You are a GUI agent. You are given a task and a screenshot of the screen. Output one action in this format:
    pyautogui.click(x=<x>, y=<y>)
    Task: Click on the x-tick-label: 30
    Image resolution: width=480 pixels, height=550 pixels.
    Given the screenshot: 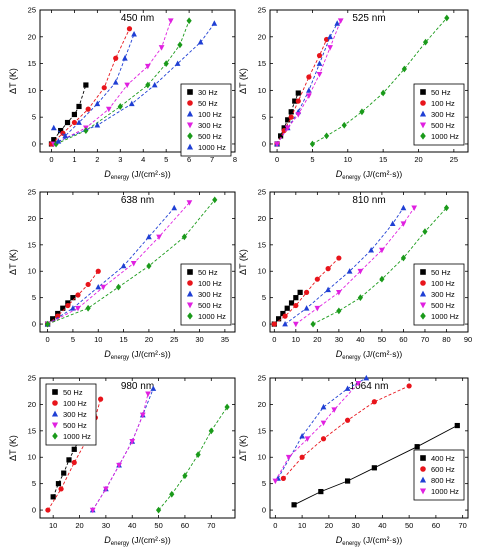 What is the action you would take?
    pyautogui.click(x=355, y=525)
    